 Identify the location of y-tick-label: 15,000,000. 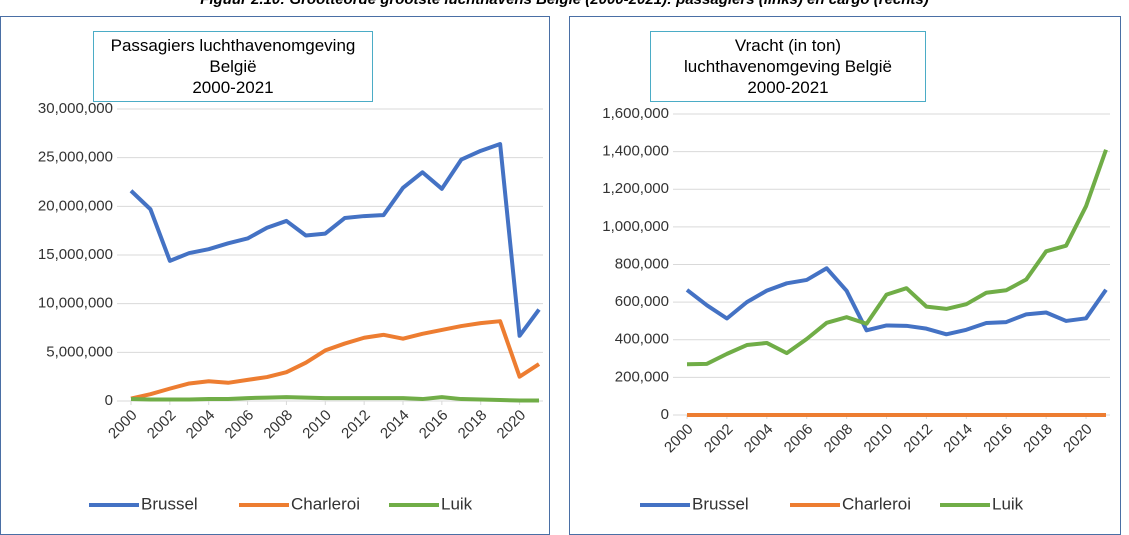
(75, 254).